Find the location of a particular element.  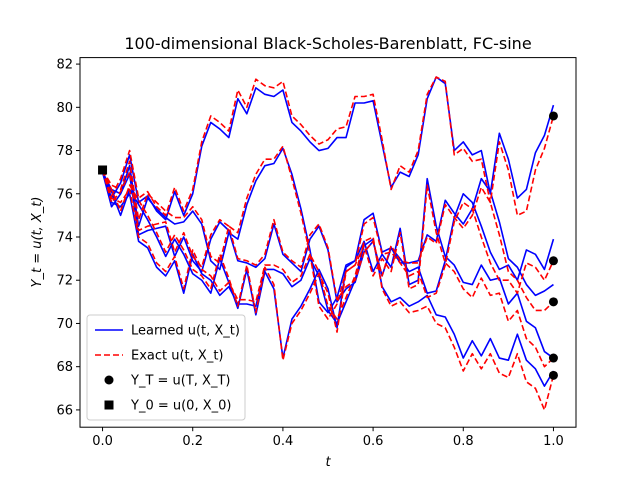

x-tick-label: 0.4 is located at coordinates (283, 441).